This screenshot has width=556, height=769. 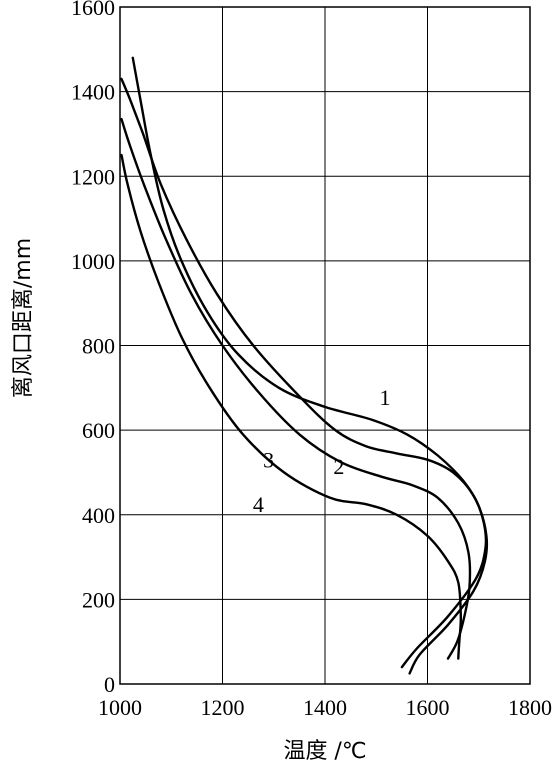 What do you see at coordinates (98, 599) in the screenshot?
I see `y-tick-label: 200` at bounding box center [98, 599].